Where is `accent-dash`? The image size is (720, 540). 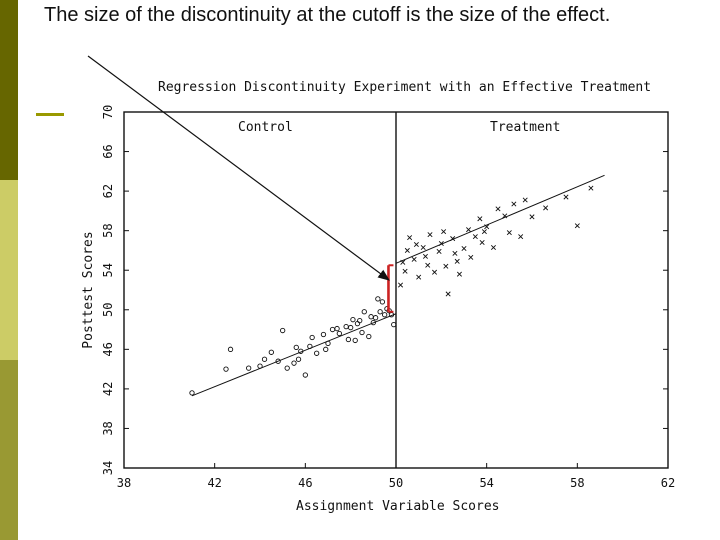
accent-dash is located at coordinates (50, 114).